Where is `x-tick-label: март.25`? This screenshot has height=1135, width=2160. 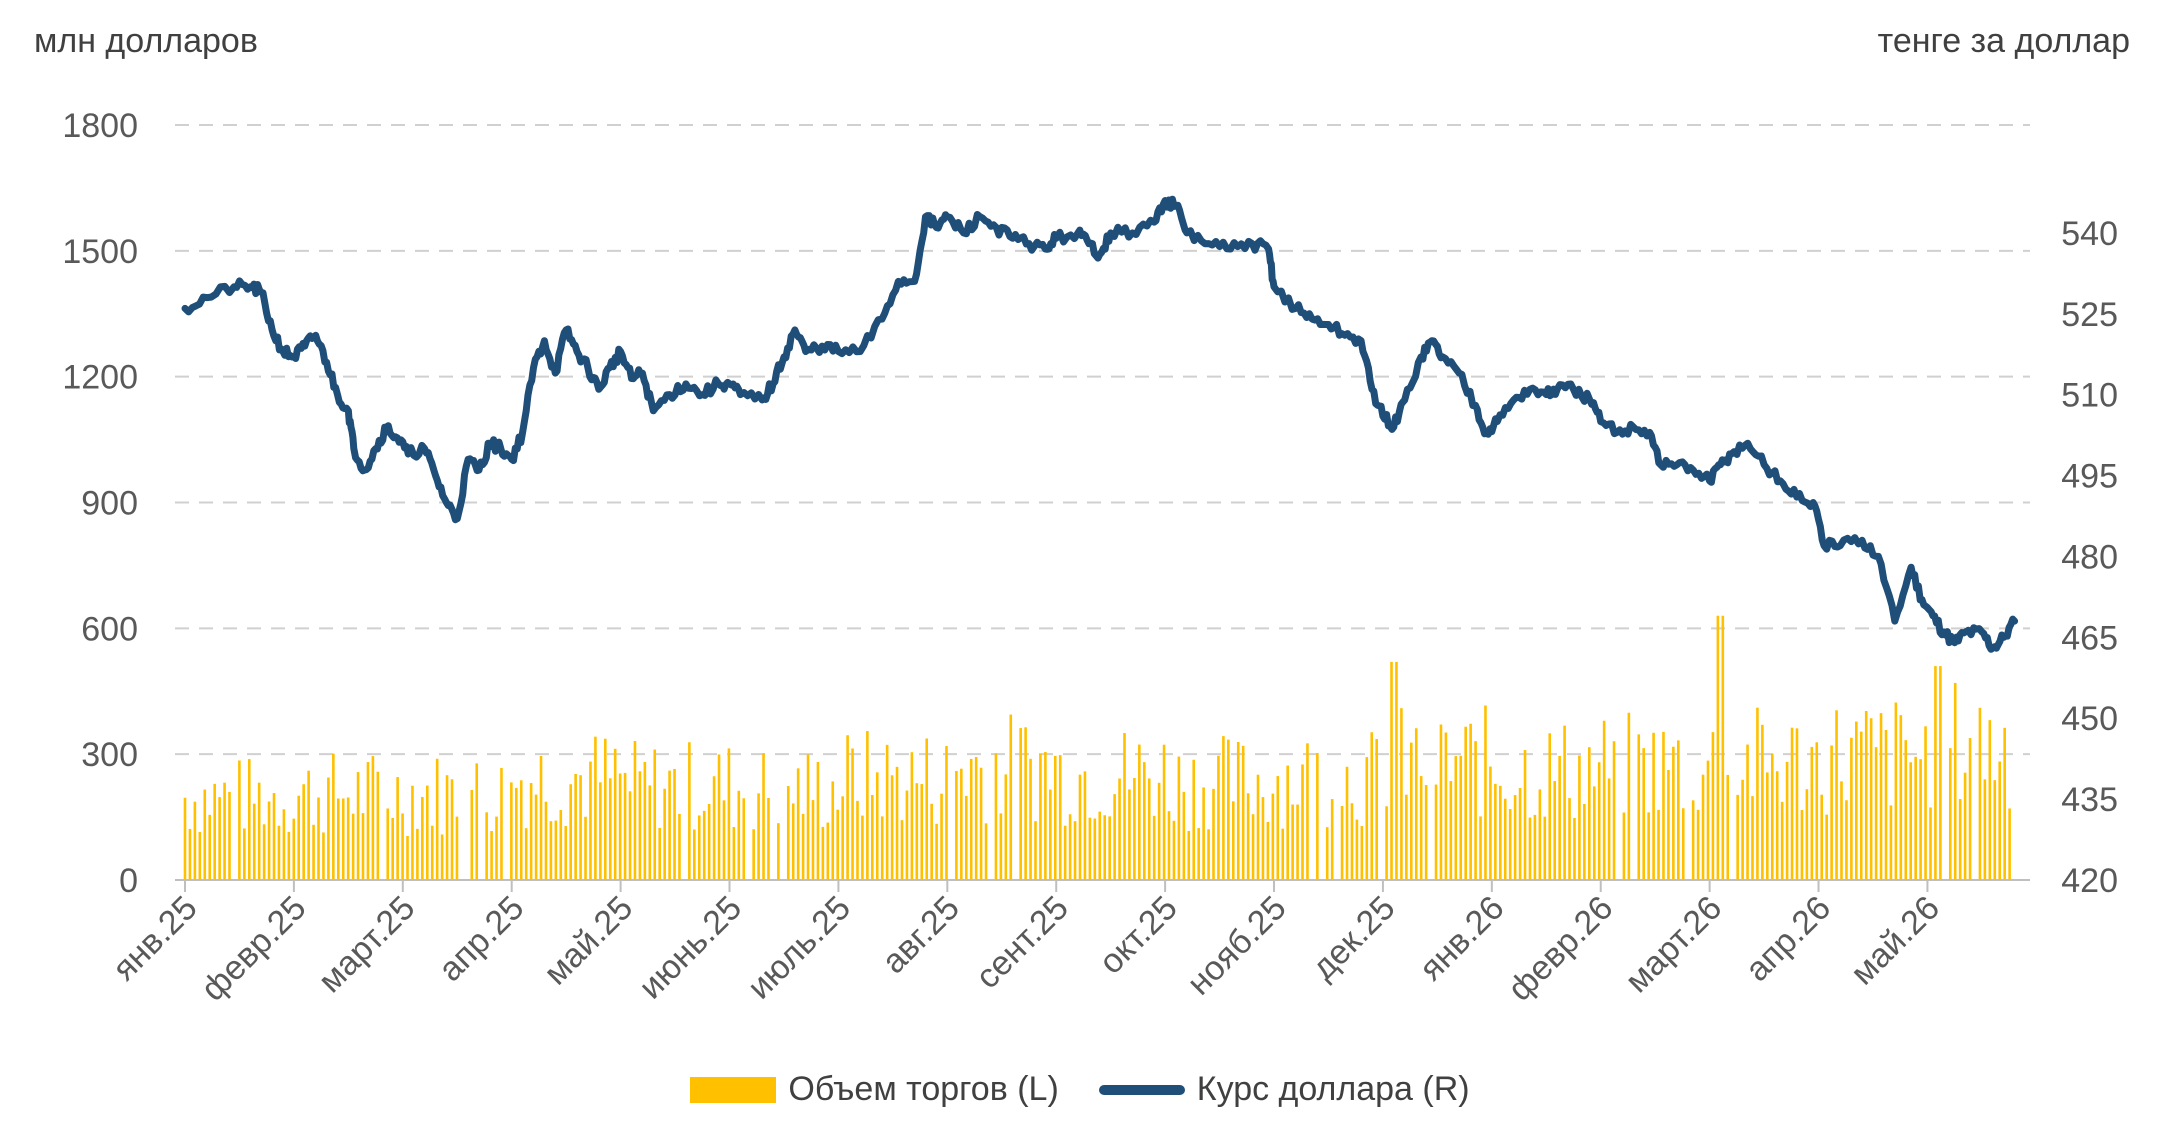
x-tick-label: март.25 is located at coordinates (366, 944).